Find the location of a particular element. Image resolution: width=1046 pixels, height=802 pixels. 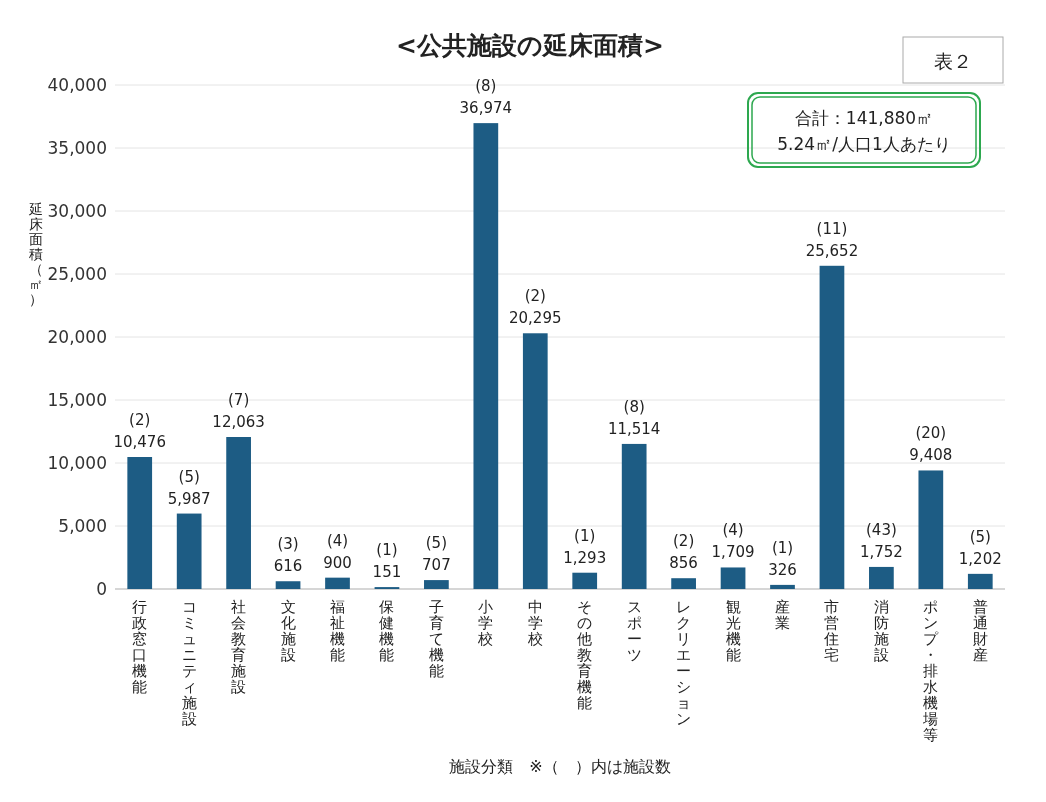

annotation: (3) is located at coordinates (288, 544).